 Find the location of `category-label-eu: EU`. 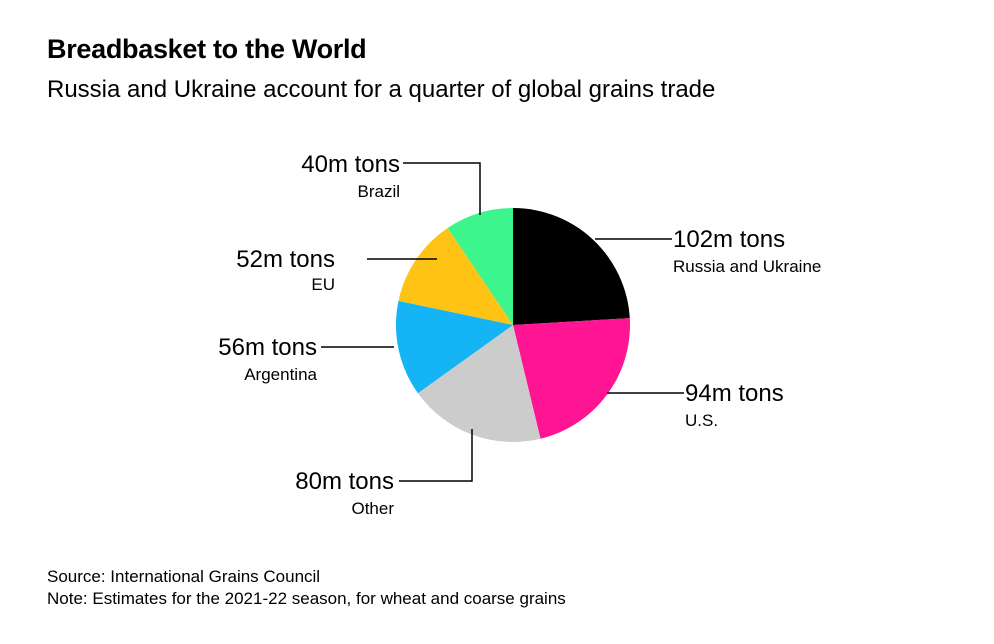

category-label-eu: EU is located at coordinates (323, 284).